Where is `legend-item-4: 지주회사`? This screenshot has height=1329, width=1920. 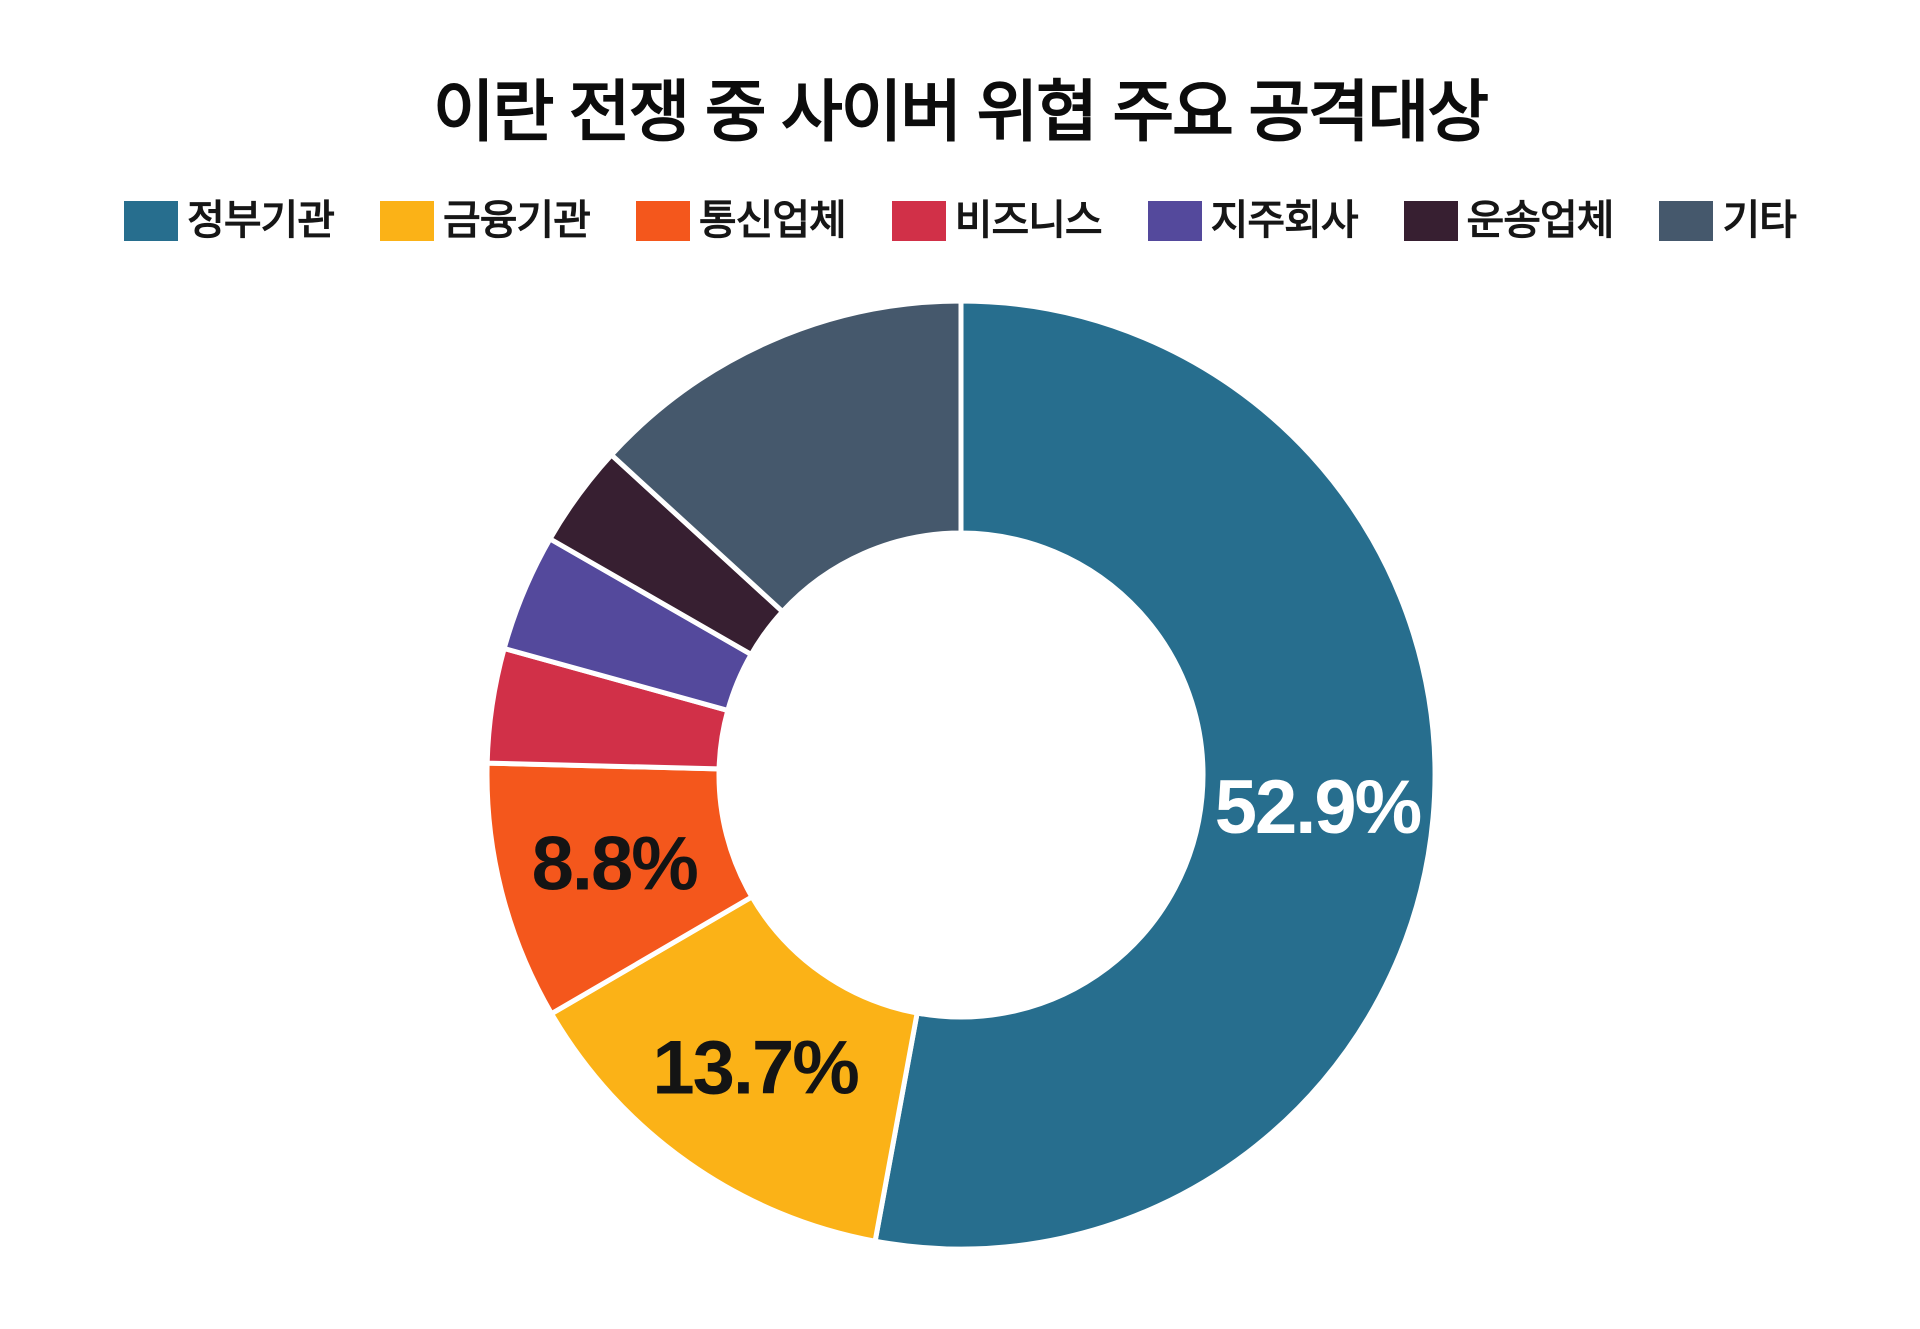
legend-item-4: 지주회사 is located at coordinates (1253, 220).